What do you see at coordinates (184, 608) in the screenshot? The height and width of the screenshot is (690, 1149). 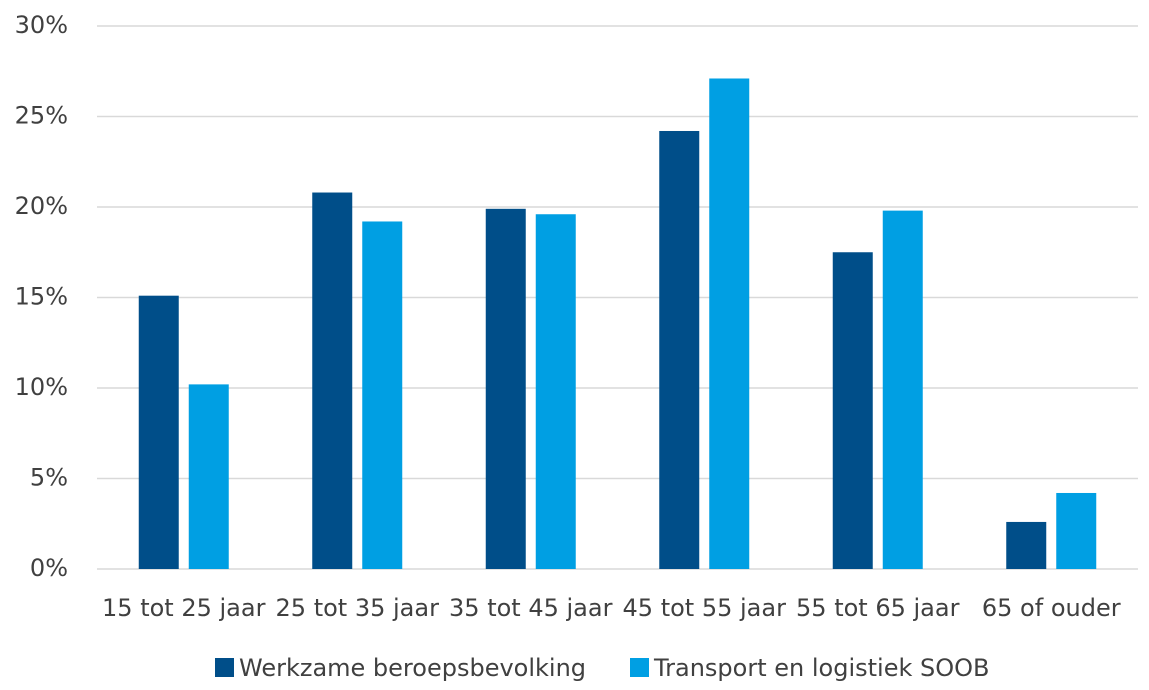 I see `x-tick-label: 15 tot 25 jaar` at bounding box center [184, 608].